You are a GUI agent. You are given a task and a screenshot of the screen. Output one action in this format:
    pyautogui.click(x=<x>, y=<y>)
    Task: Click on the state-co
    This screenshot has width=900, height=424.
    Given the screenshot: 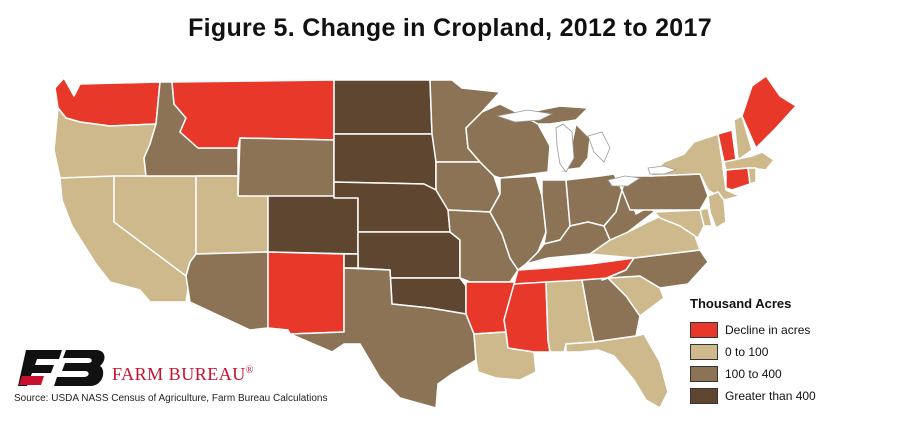 What is the action you would take?
    pyautogui.click(x=313, y=225)
    